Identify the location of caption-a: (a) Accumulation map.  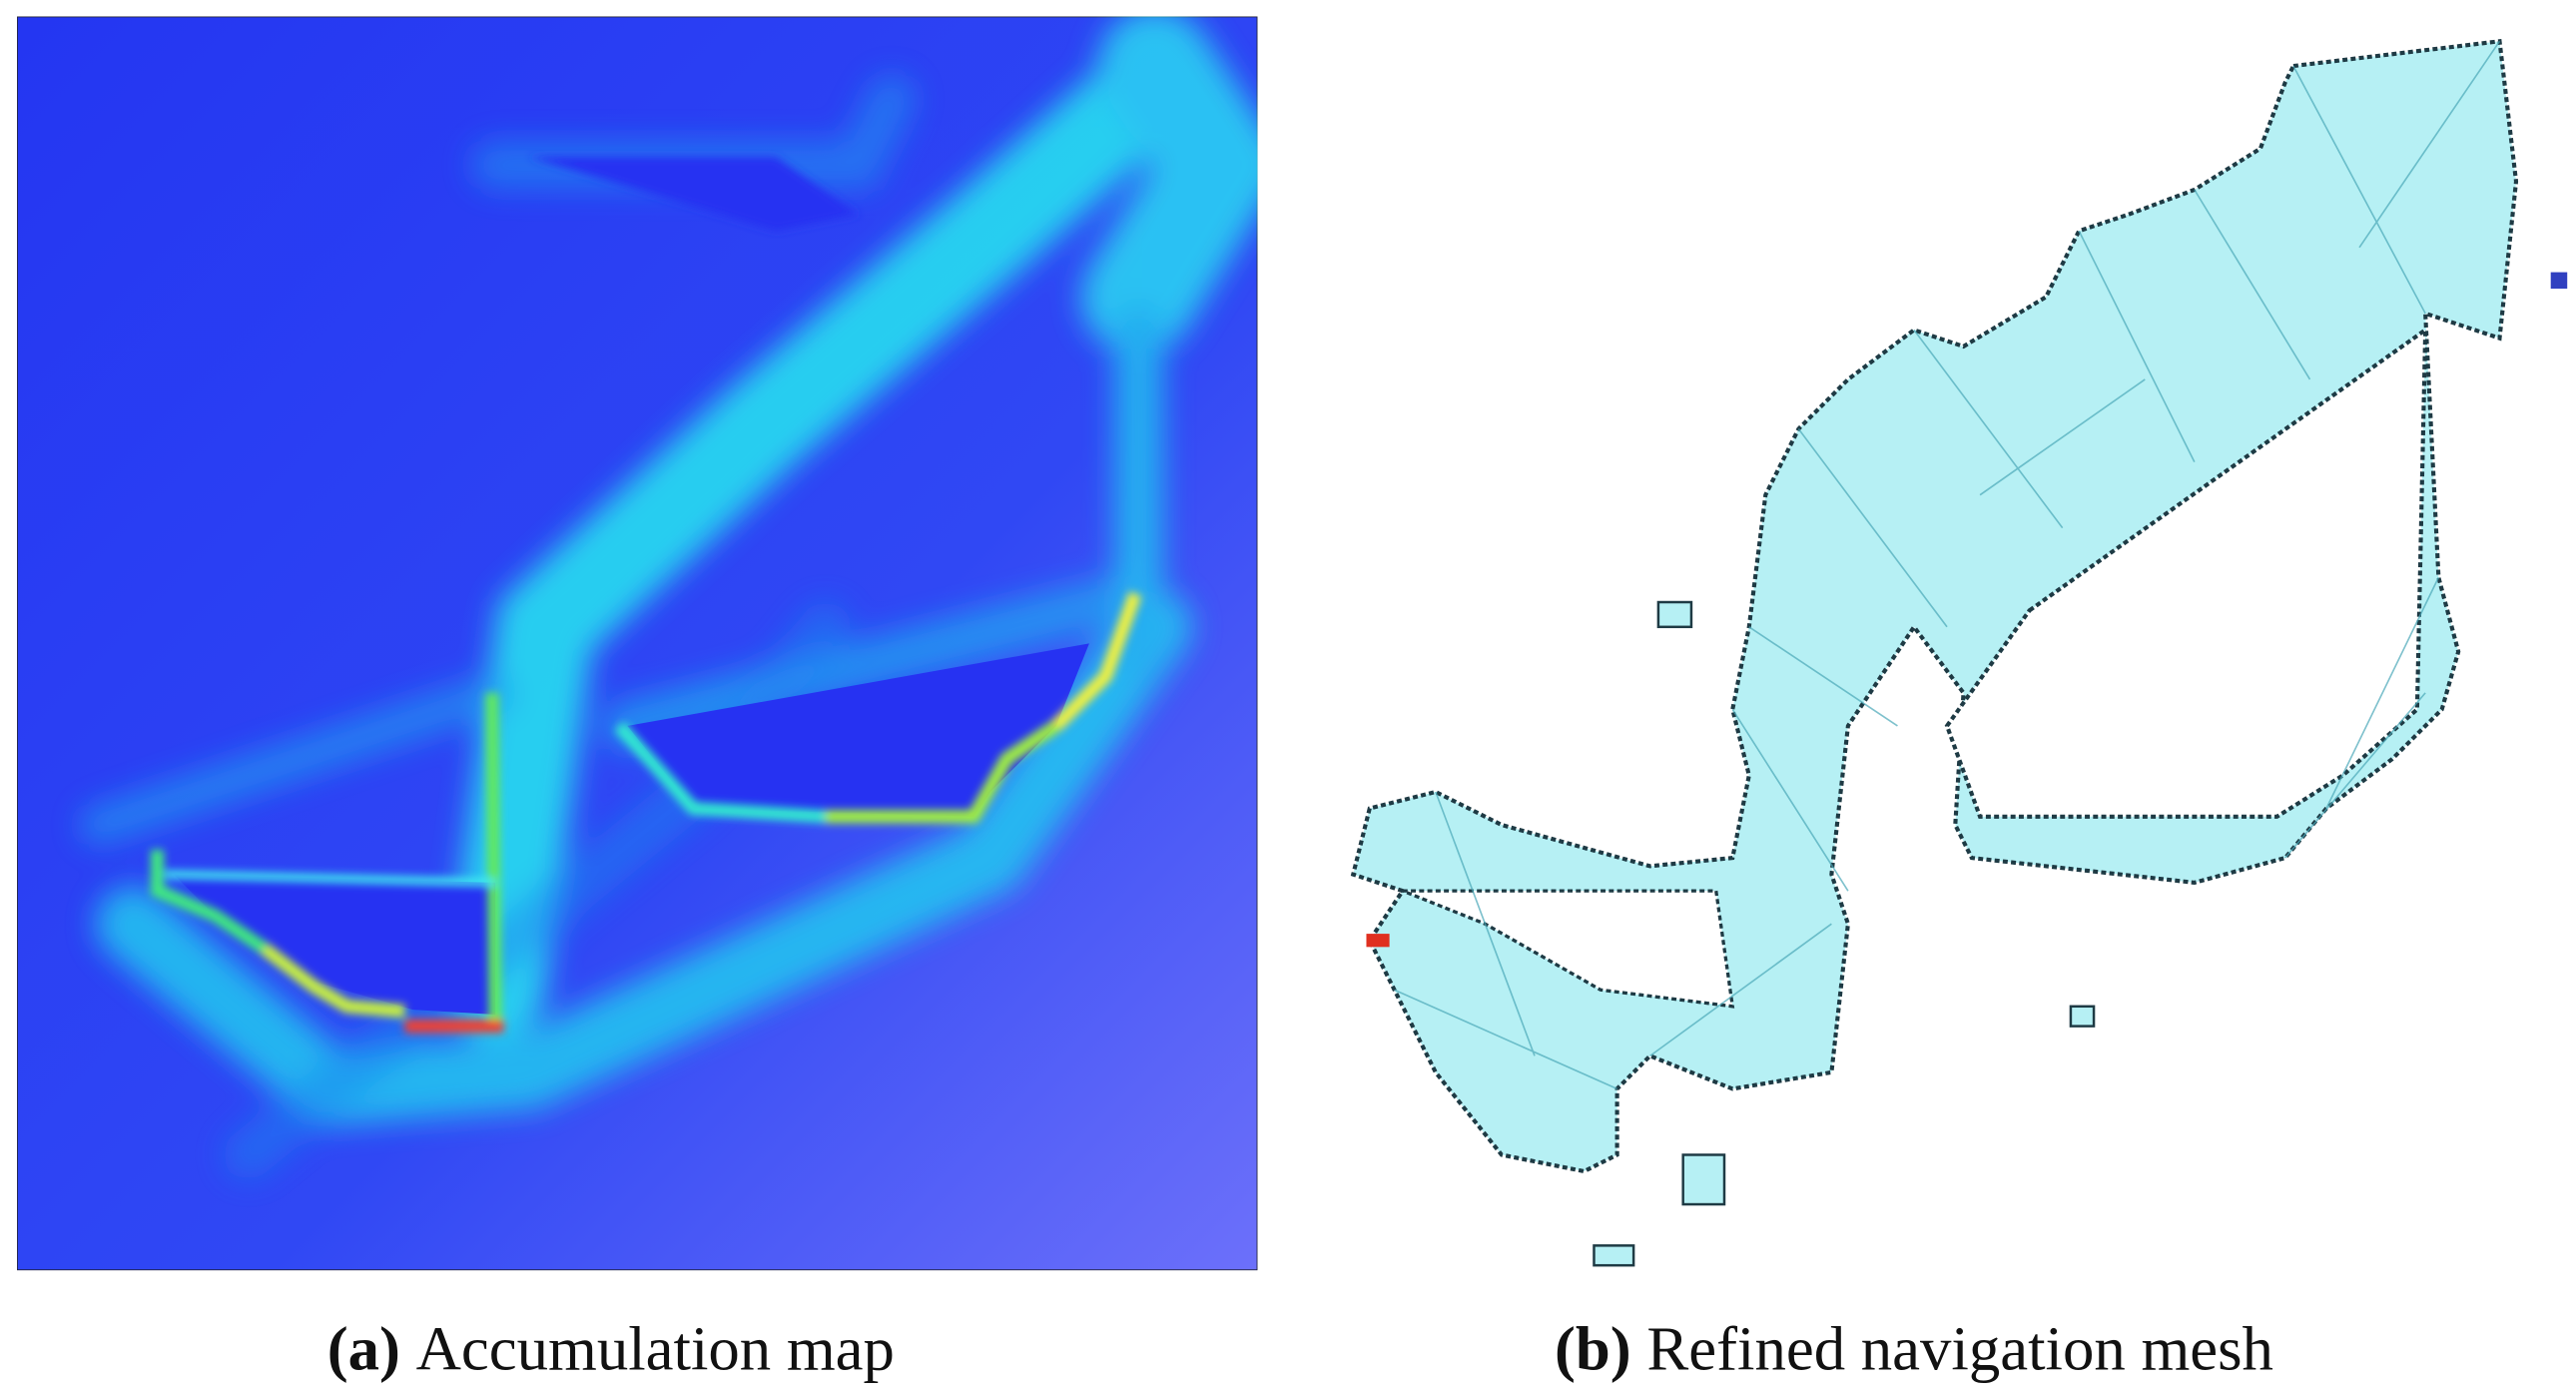
(611, 1348).